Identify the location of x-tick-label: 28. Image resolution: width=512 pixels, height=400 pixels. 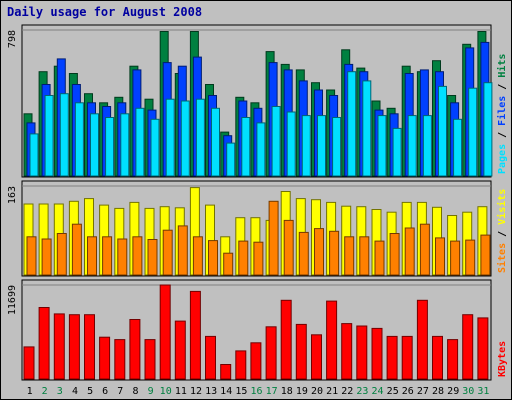
(438, 391).